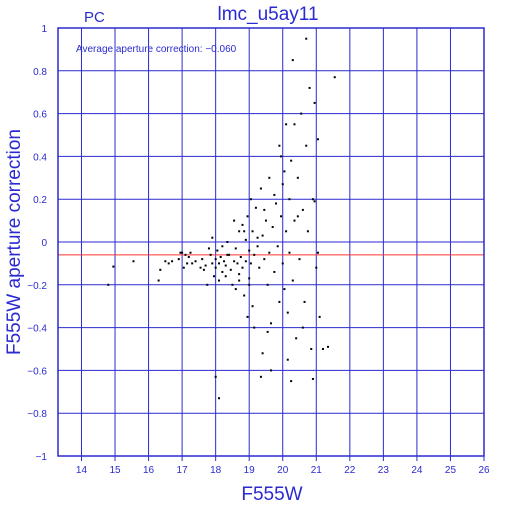 The height and width of the screenshot is (512, 512). I want to click on x-tick-label: 23, so click(384, 470).